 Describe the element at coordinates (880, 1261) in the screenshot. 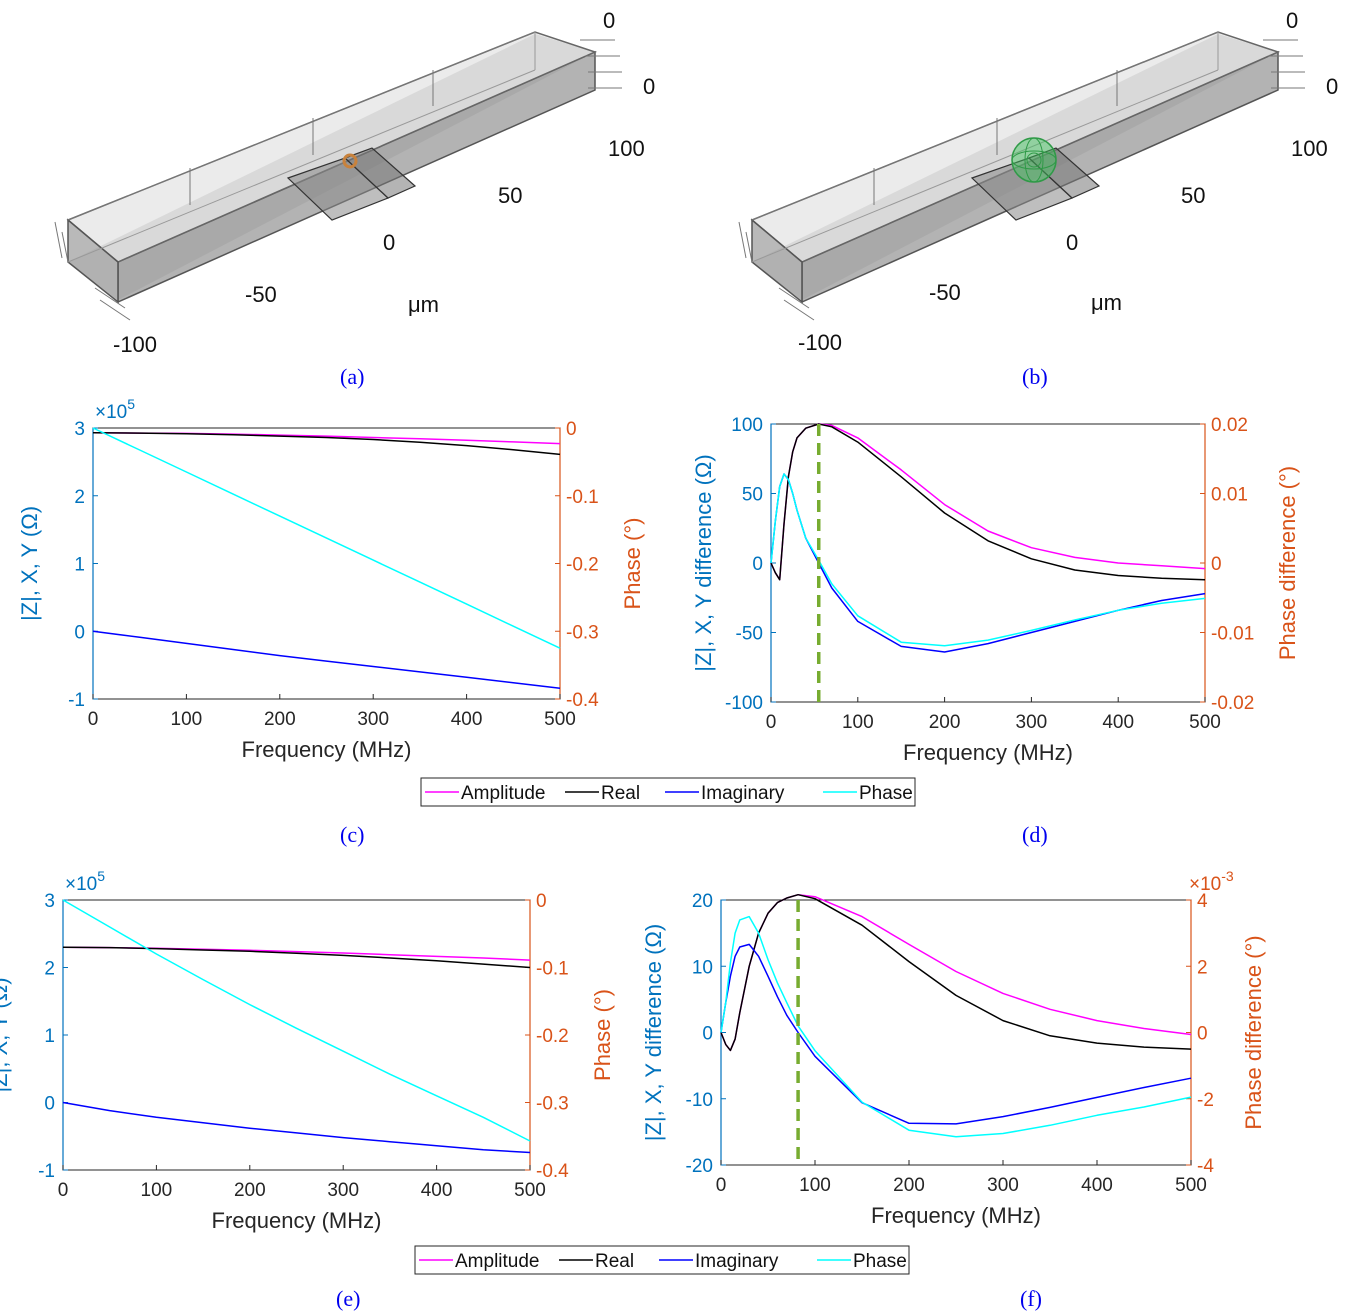

I see `legend-label: Phase` at that location.